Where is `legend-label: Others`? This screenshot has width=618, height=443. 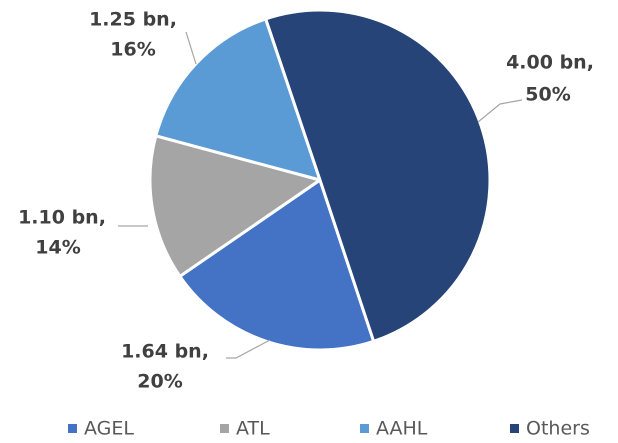
legend-label: Others is located at coordinates (558, 429).